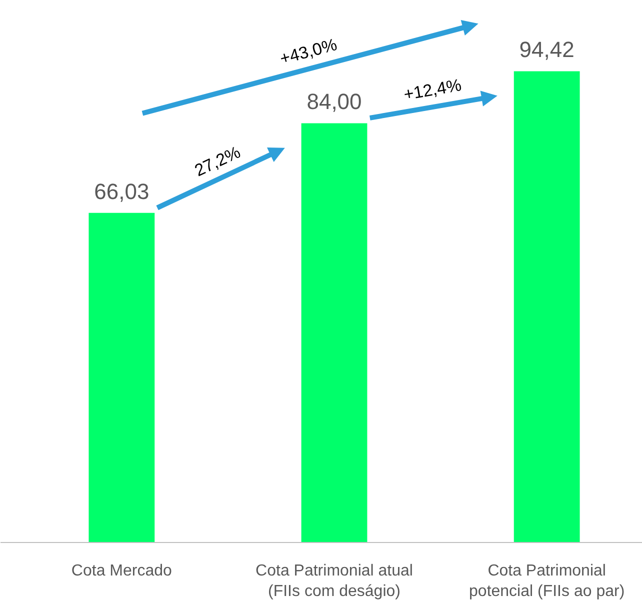 The width and height of the screenshot is (642, 602). I want to click on annotation: +12,4%, so click(432, 90).